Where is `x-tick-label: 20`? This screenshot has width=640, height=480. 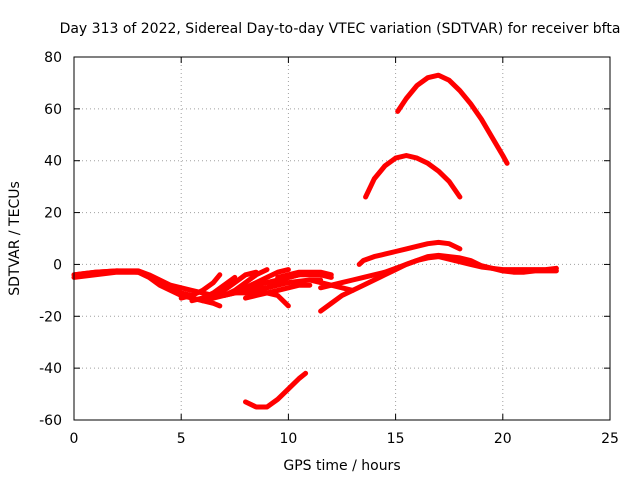
x-tick-label: 20 is located at coordinates (503, 439).